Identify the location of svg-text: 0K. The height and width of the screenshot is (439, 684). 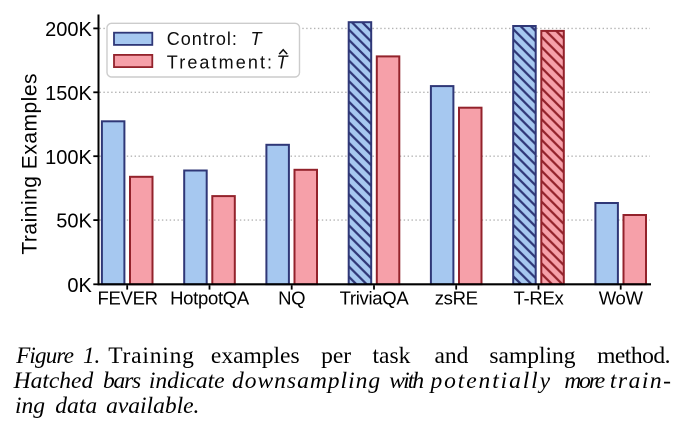
(79, 286).